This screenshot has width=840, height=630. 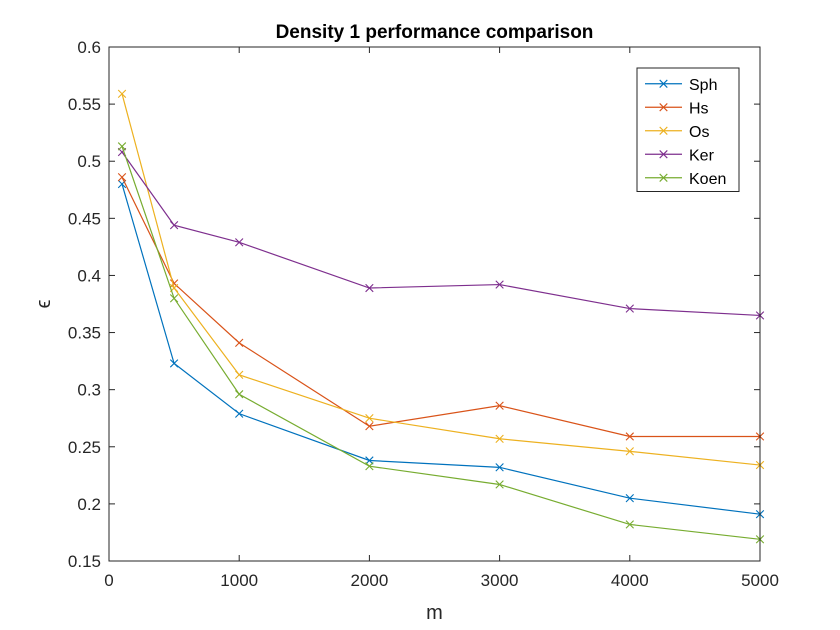 I want to click on y-tick-label: 0.55, so click(x=84, y=104).